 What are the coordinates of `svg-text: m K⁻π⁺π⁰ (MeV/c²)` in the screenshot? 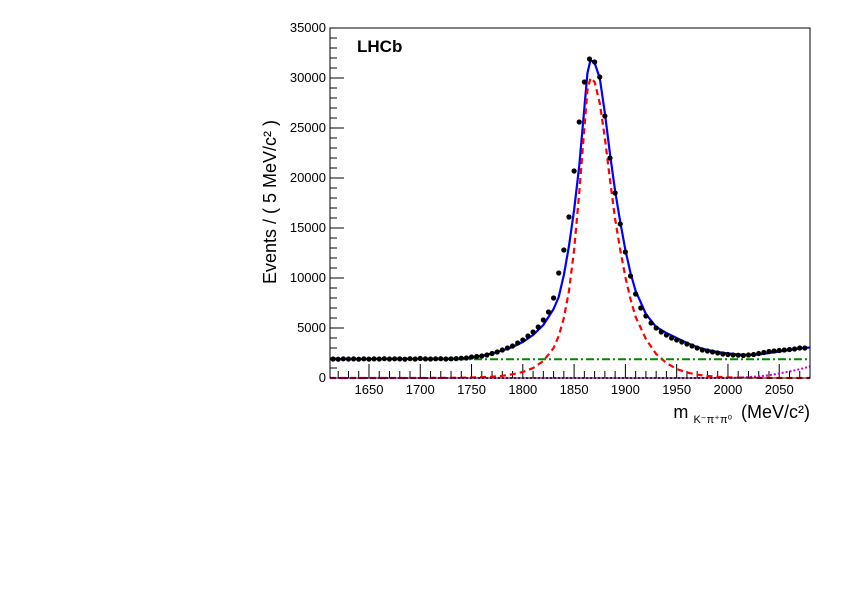 It's located at (741, 414).